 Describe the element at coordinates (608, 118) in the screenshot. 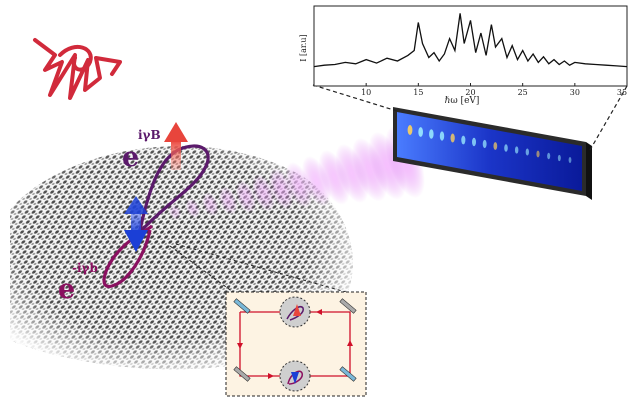

I see `projection-line-right` at that location.